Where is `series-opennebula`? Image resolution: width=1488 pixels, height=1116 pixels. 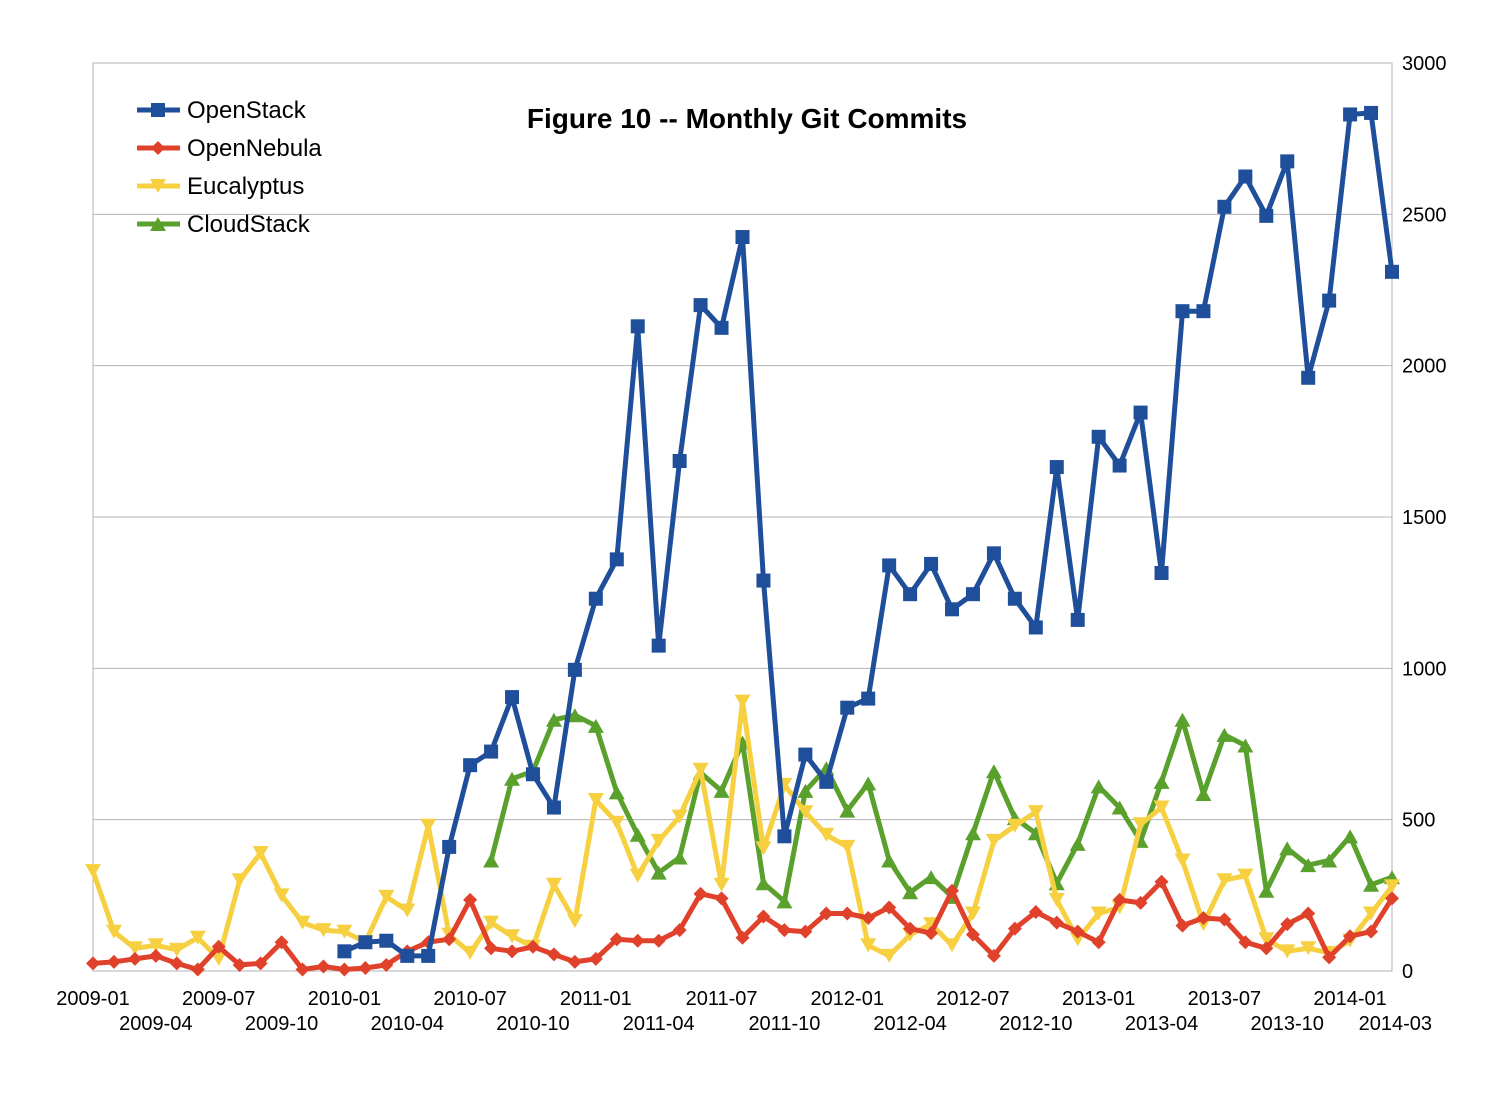
series-opennebula is located at coordinates (742, 925).